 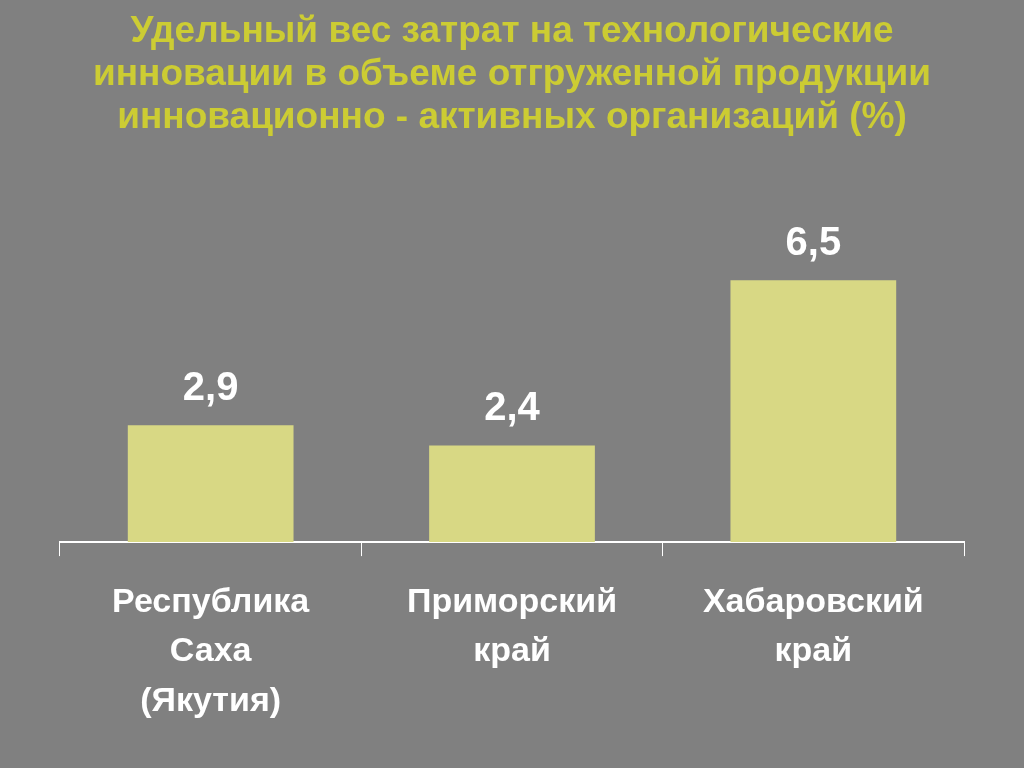 I want to click on data-label: 2,9, so click(x=210, y=386).